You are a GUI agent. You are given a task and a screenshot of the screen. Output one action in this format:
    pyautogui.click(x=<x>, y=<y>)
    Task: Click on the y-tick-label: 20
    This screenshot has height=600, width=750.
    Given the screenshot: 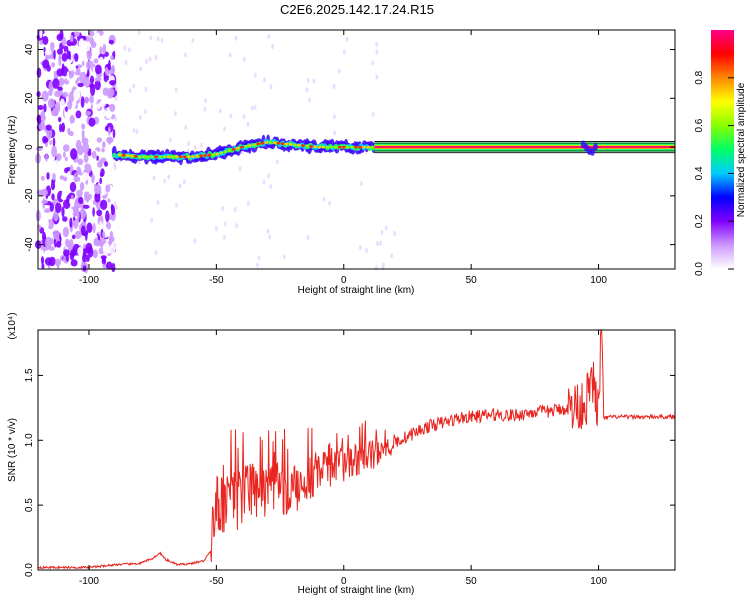 What is the action you would take?
    pyautogui.click(x=29, y=98)
    